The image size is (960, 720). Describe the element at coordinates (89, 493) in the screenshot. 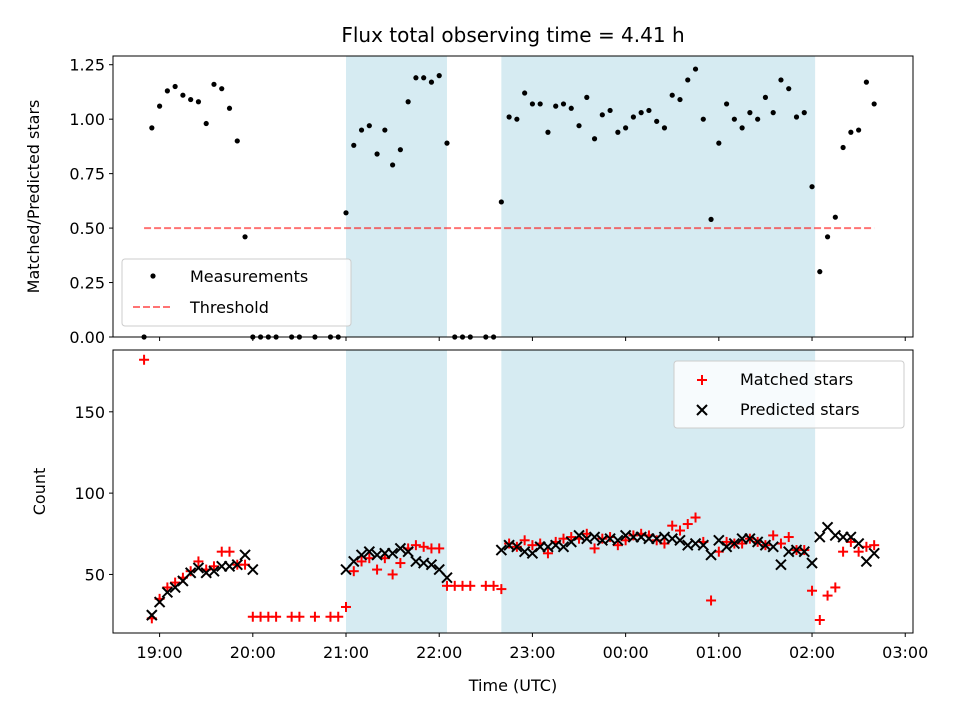

I see `y-tick-label: 100` at that location.